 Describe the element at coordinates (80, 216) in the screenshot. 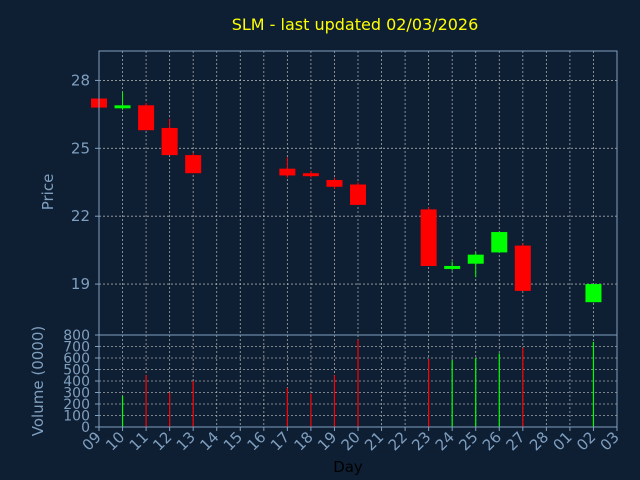

I see `price-y-tick-label: 22` at that location.